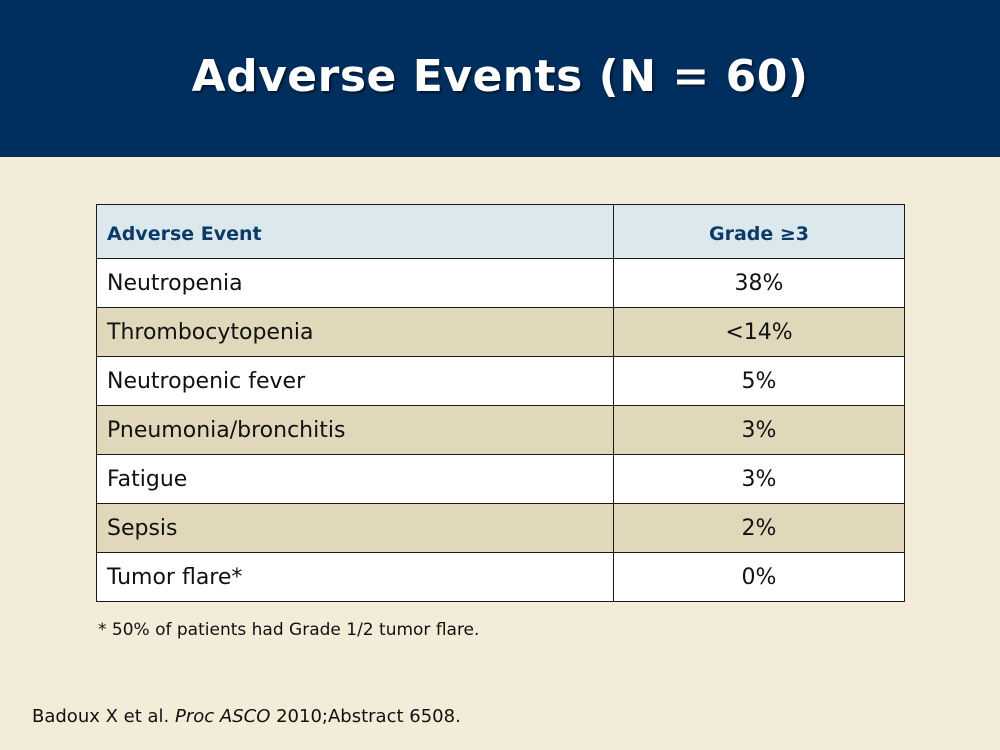  What do you see at coordinates (355, 283) in the screenshot?
I see `event-cell: Neutropenia` at bounding box center [355, 283].